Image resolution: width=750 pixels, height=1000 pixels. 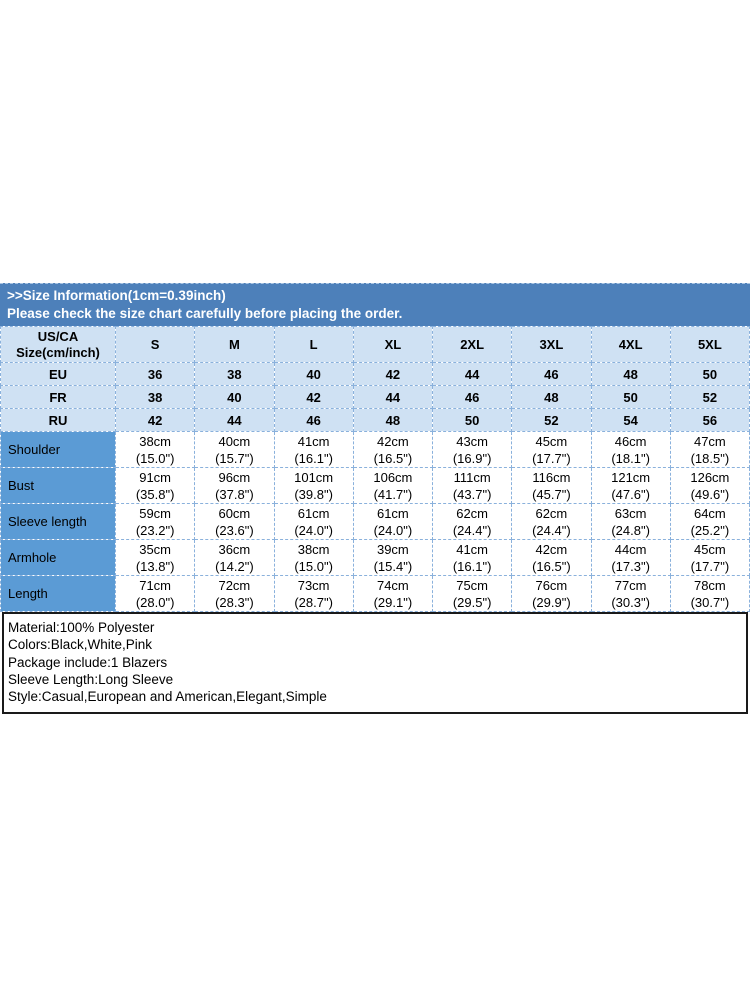 I want to click on measurement-inch: (37.8"), so click(x=234, y=494).